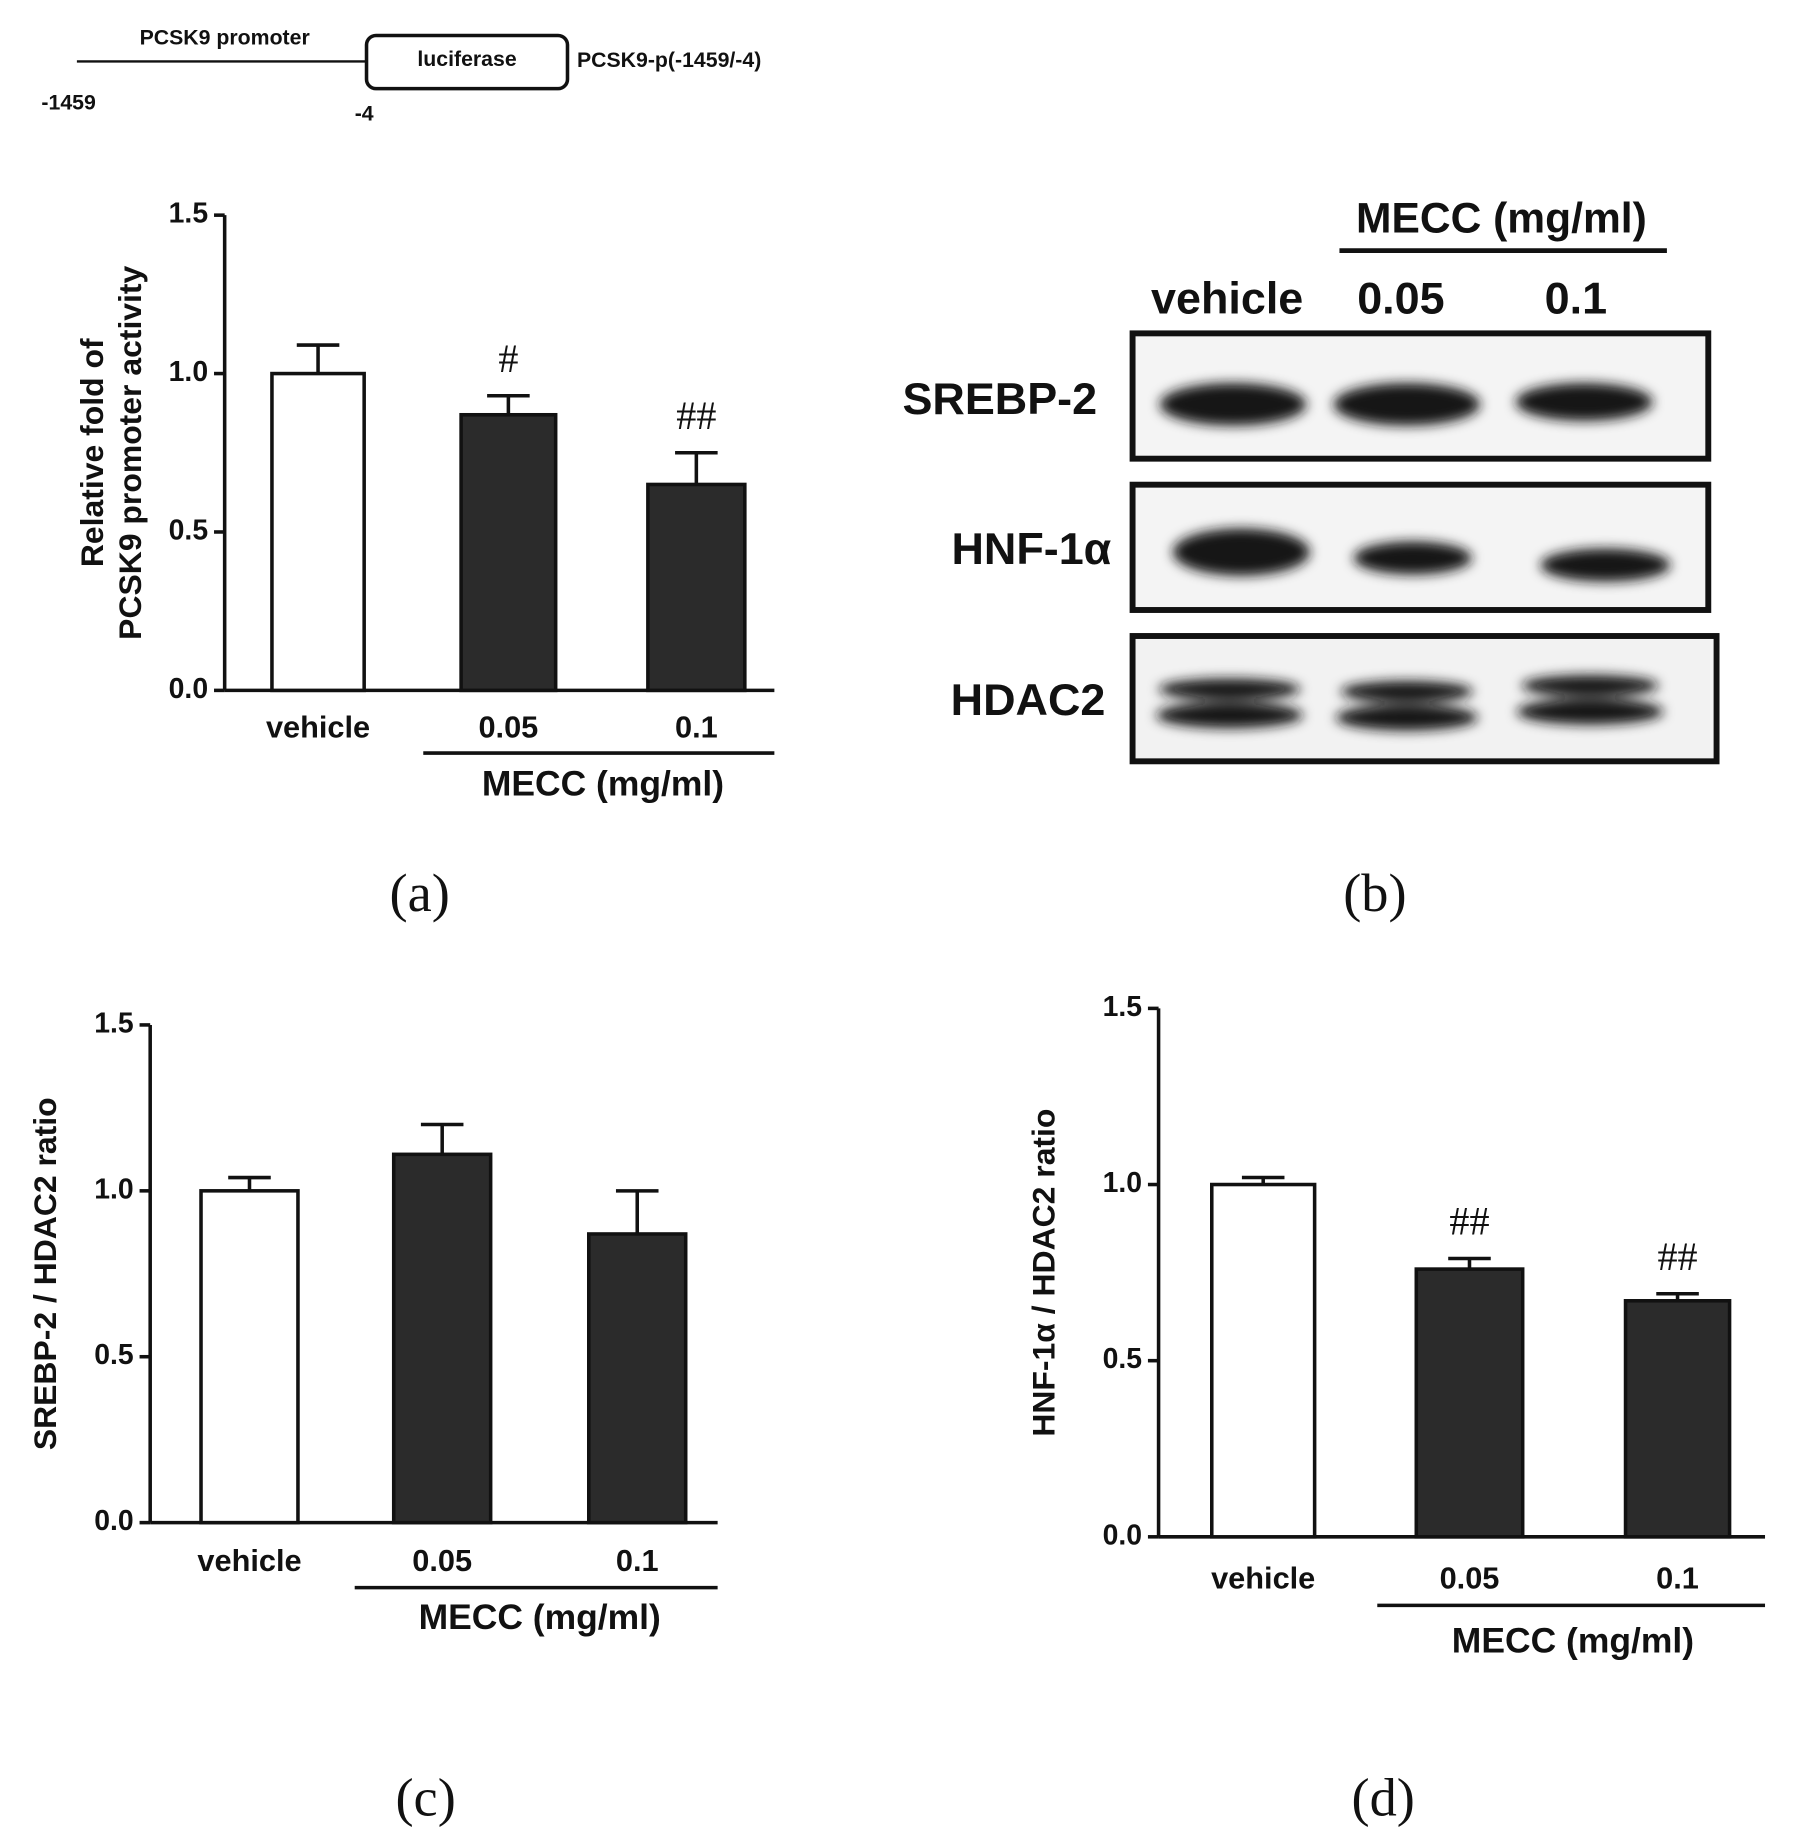  Describe the element at coordinates (45, 1273) in the screenshot. I see `y-axis-label: SREBP-2 / HDAC2 ratio` at that location.